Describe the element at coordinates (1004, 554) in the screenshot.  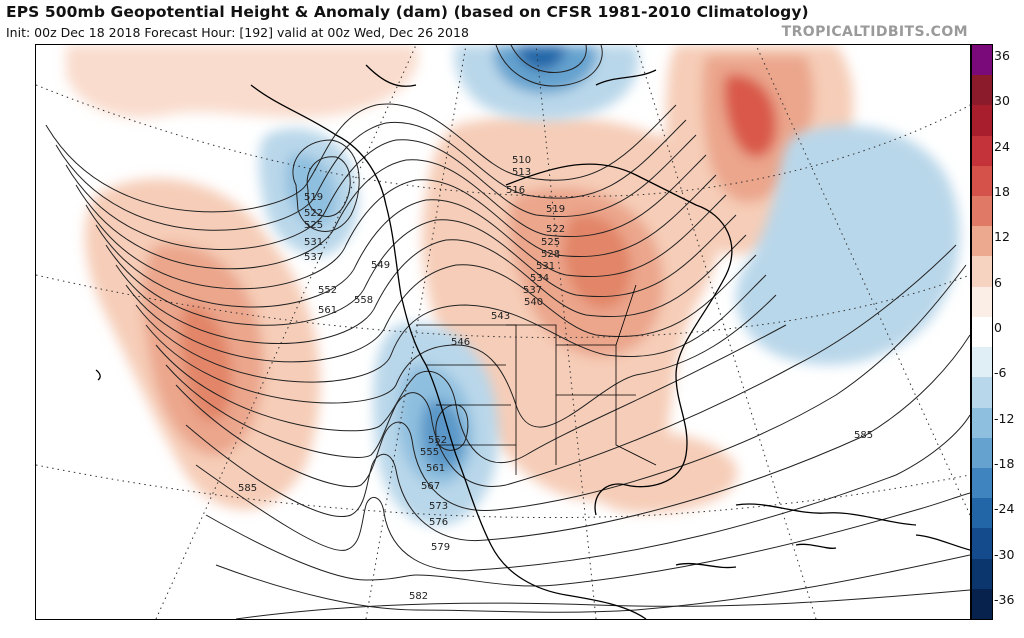
I see `colorbar-tick-label: -30` at that location.